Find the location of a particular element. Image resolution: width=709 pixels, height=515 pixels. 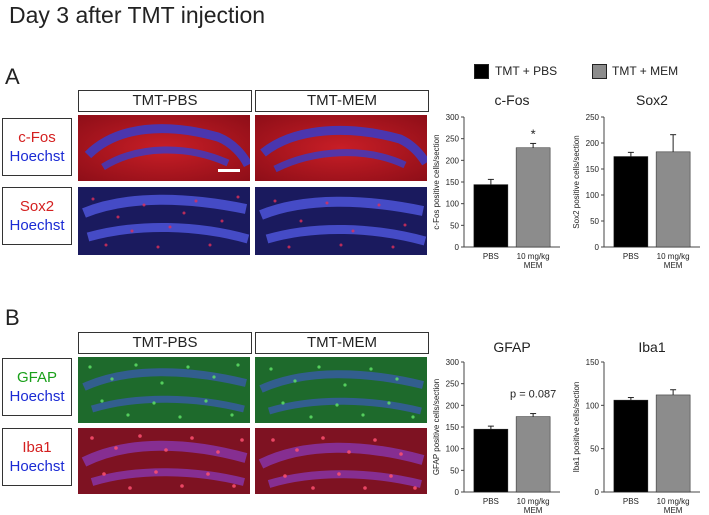

col-header-tmt-pbs-a: TMT-PBS is located at coordinates (165, 101).